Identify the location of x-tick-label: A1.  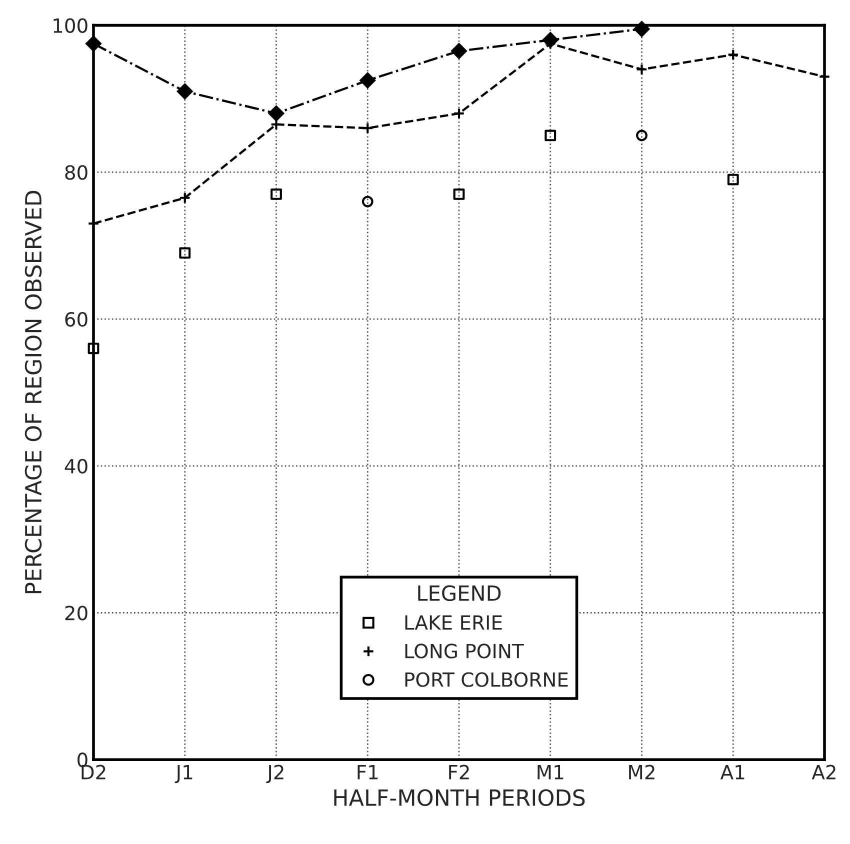
(732, 772).